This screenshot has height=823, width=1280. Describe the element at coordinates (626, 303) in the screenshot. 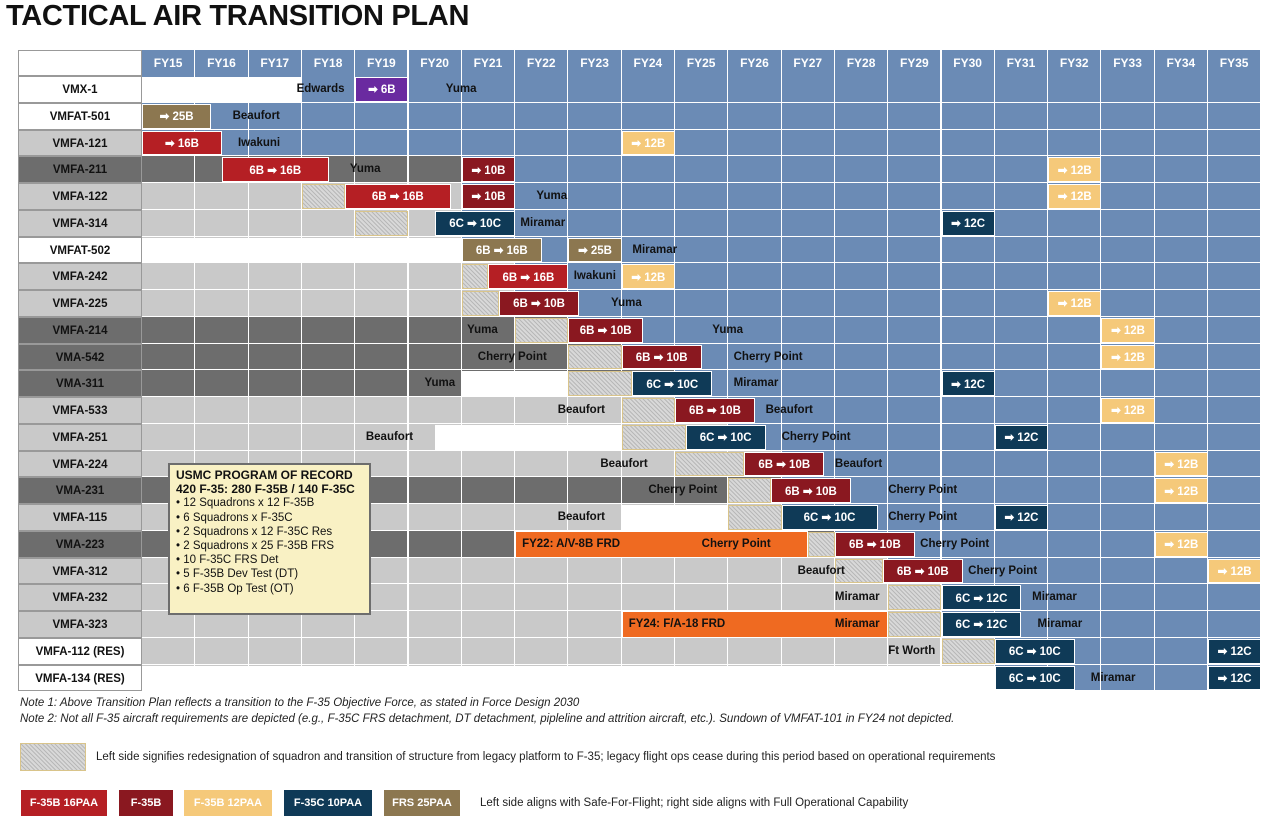

I see `location-label: Yuma` at that location.